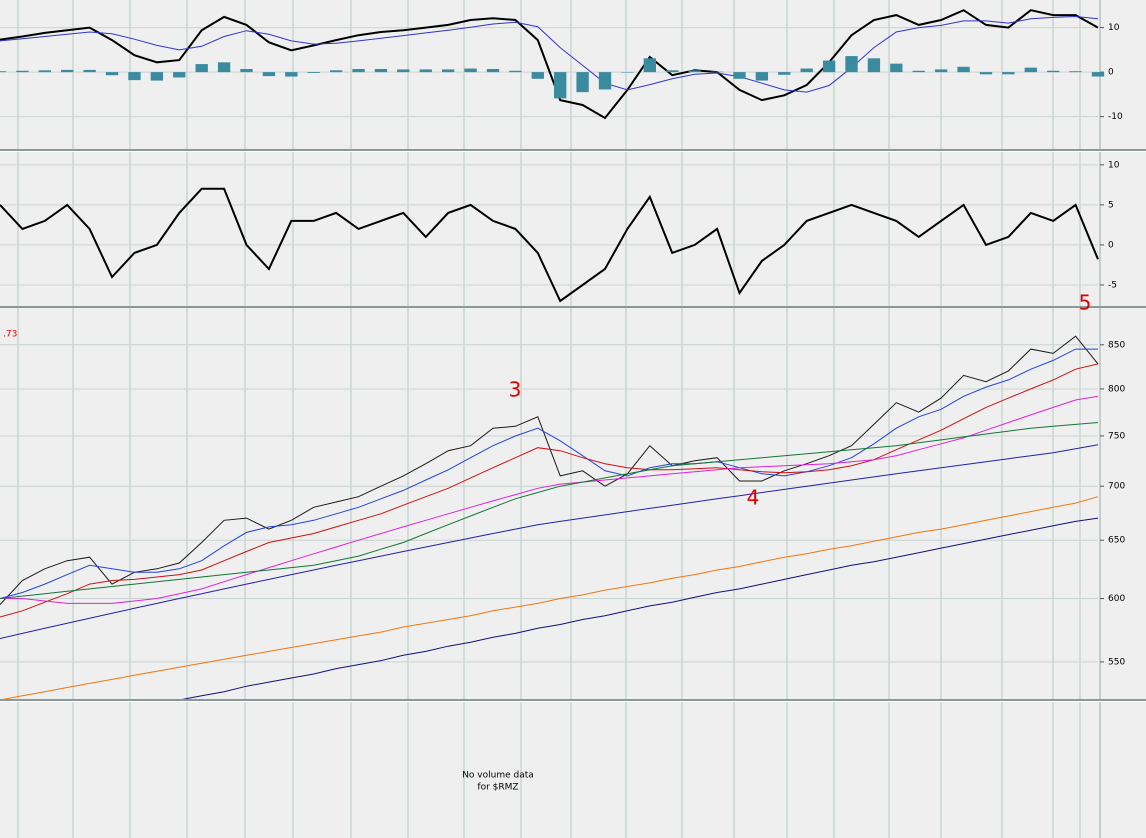  What do you see at coordinates (1116, 487) in the screenshot?
I see `y-tick-label: 700` at bounding box center [1116, 487].